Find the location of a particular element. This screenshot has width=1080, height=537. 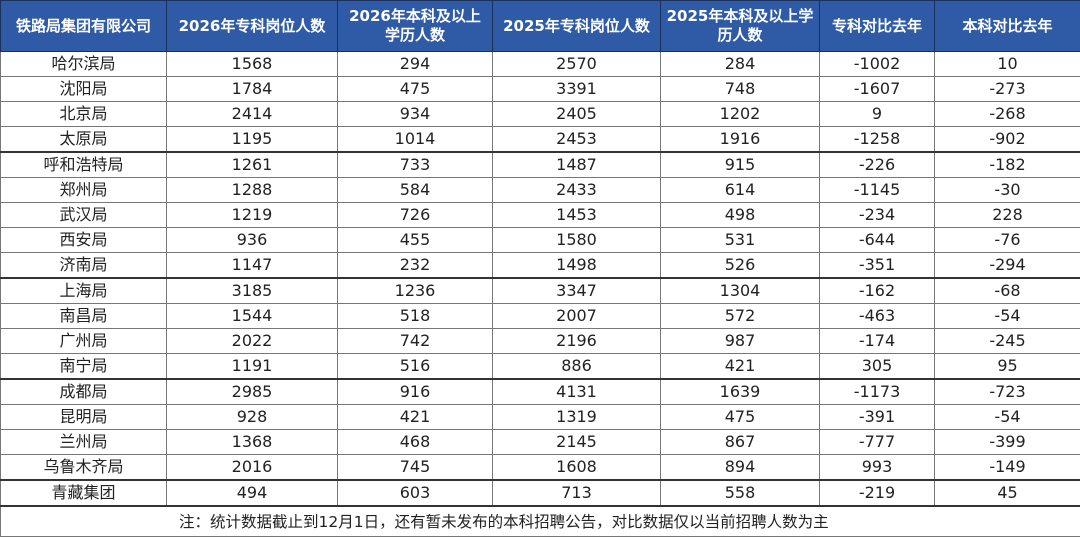

value-cell: 1580 is located at coordinates (577, 240).